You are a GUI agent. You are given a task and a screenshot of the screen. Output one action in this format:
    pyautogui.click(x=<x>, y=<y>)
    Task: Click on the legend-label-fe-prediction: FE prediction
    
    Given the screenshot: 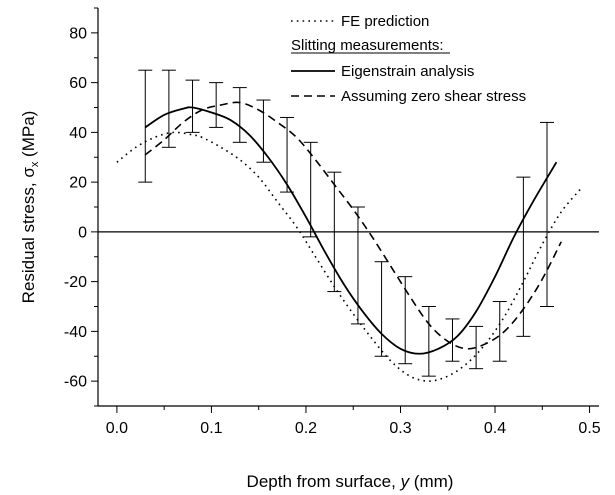 What is the action you would take?
    pyautogui.click(x=385, y=21)
    